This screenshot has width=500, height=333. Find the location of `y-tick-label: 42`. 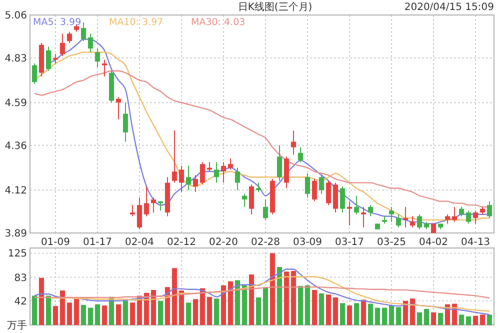

y-tick-label: 42 is located at coordinates (20, 302).